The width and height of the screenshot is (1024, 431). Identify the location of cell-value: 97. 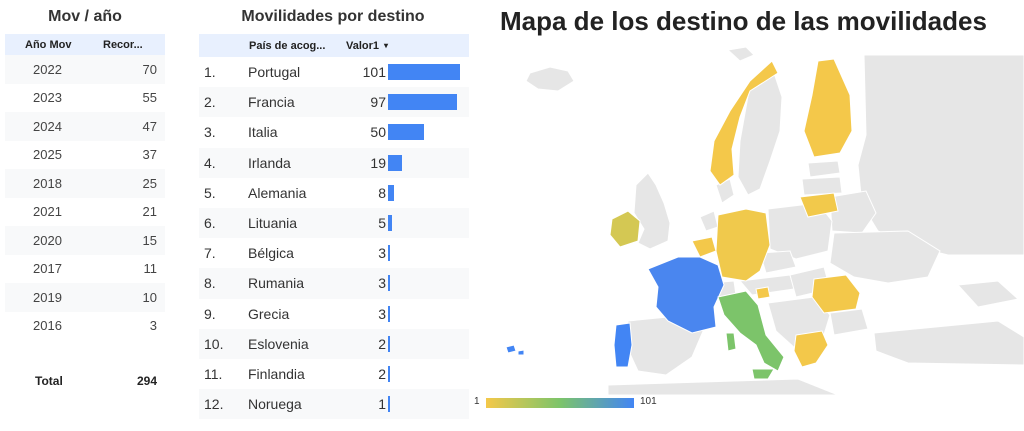
(378, 102).